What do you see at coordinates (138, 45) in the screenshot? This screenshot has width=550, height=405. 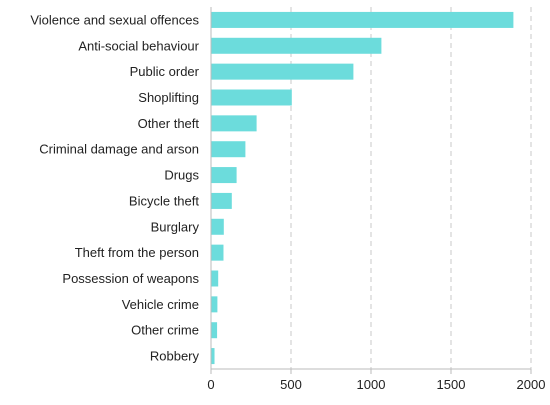 I see `category-label: Anti-social behaviour` at bounding box center [138, 45].